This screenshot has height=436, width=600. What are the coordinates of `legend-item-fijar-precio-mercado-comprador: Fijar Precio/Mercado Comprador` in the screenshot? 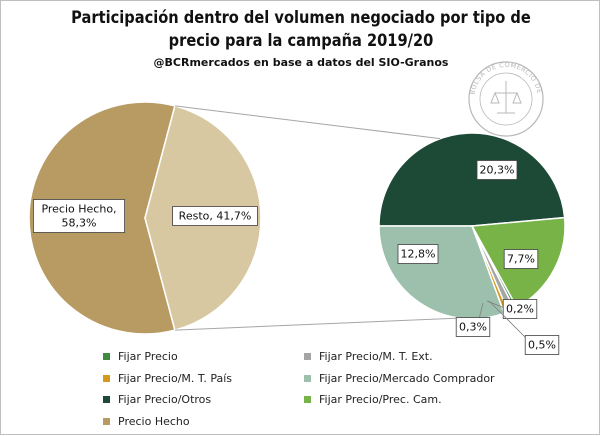 It's located at (399, 378).